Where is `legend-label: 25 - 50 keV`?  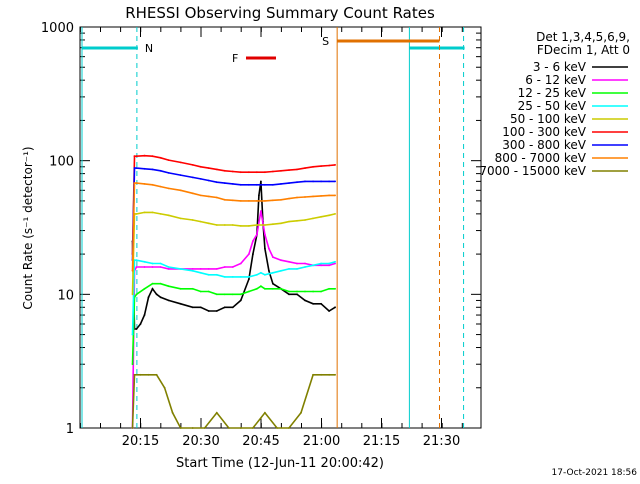
legend-label: 25 - 50 keV is located at coordinates (552, 106).